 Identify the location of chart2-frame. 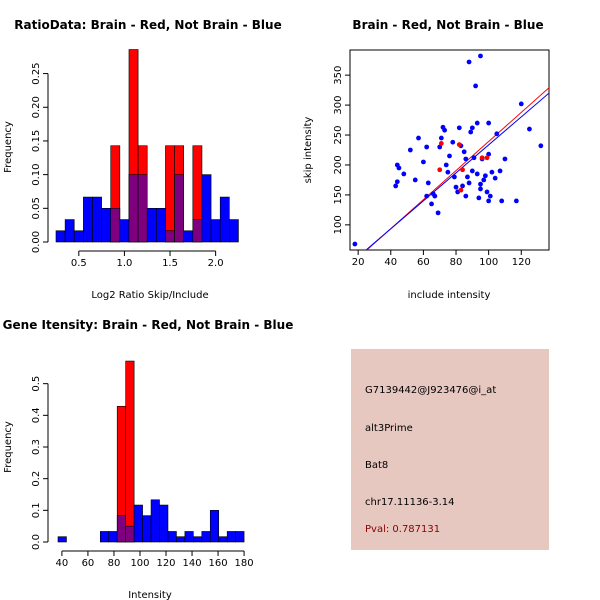
(449, 150).